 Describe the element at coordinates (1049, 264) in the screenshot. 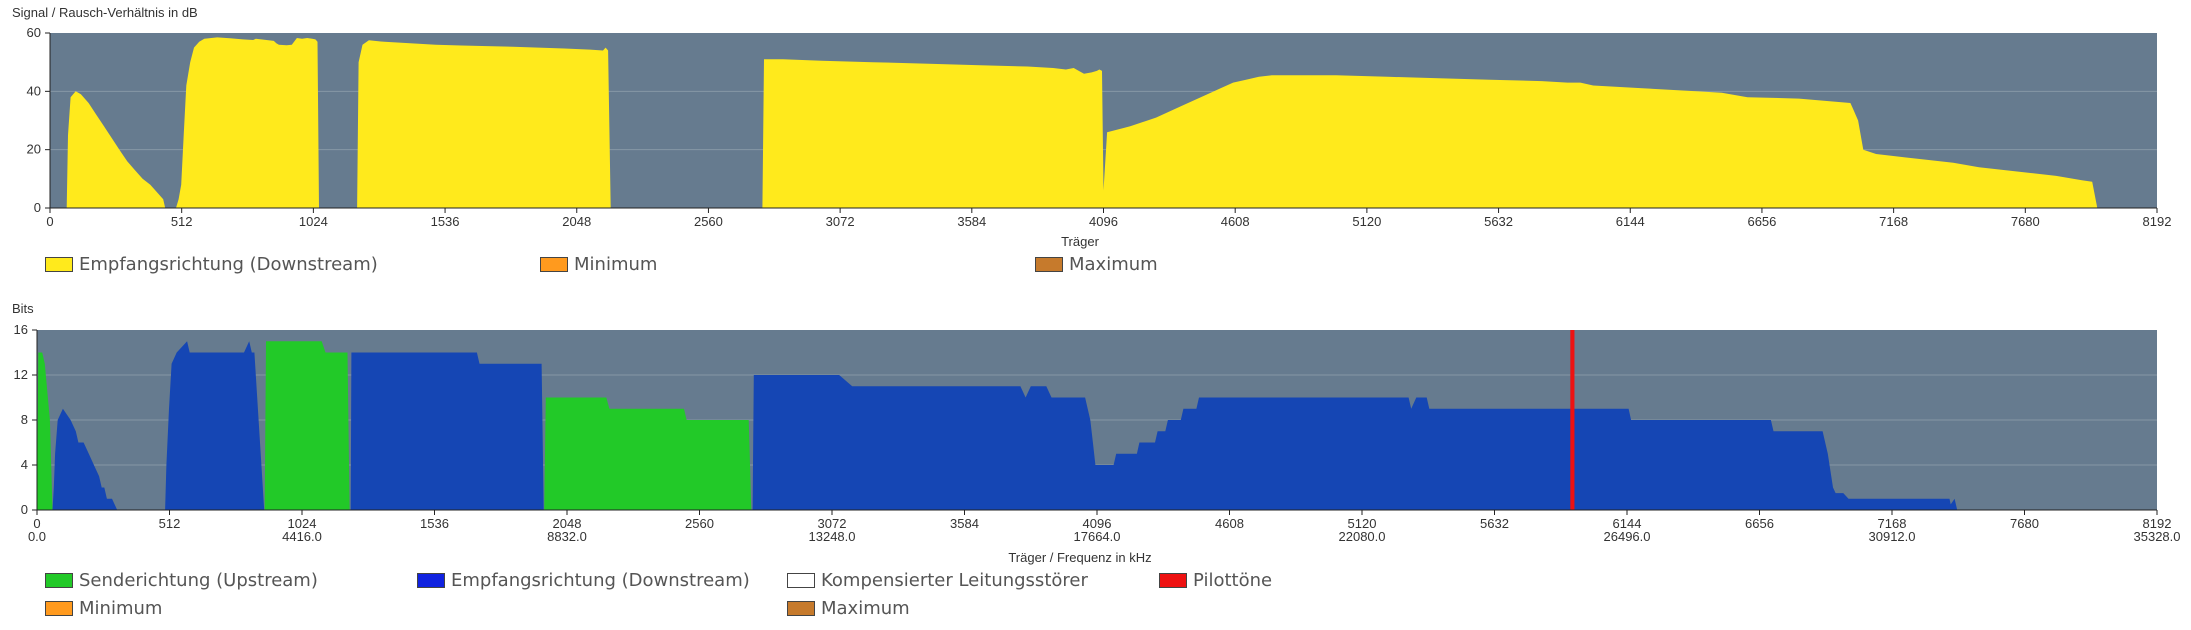

I see `maximum-swatch` at that location.